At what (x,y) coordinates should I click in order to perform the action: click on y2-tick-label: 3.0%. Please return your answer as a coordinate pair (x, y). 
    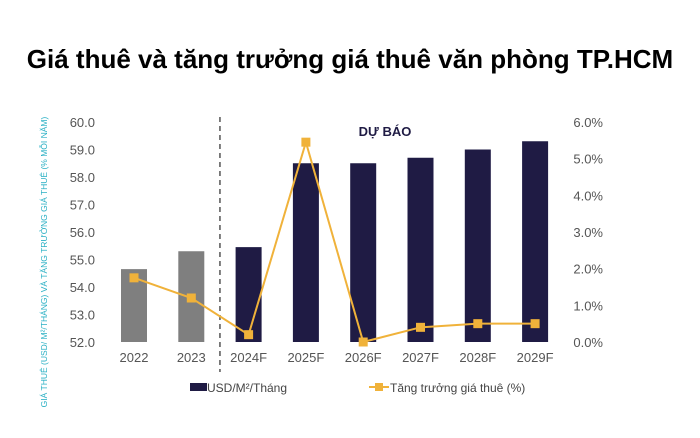
    Looking at the image, I should click on (588, 232).